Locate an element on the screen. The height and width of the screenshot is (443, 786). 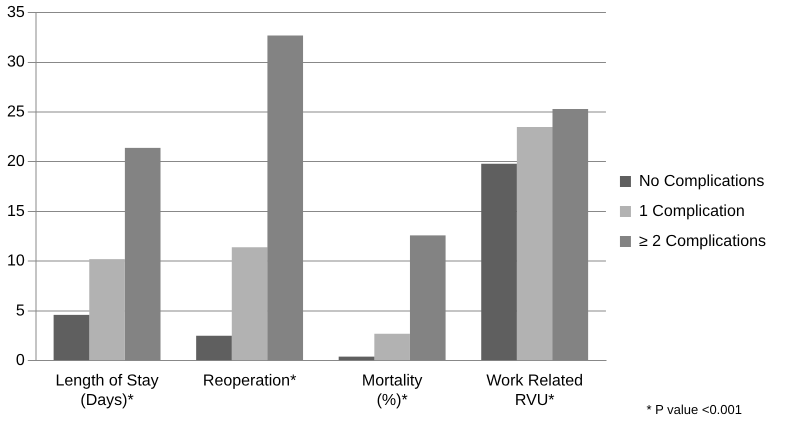
y-tick-label: 0 is located at coordinates (20, 361).